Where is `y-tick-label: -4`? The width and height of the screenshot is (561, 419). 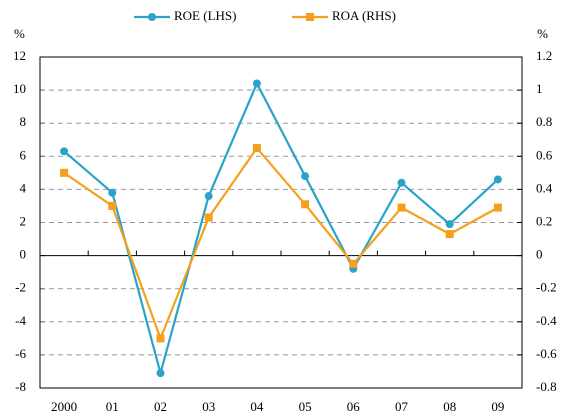 y-tick-label: -4 is located at coordinates (20, 320).